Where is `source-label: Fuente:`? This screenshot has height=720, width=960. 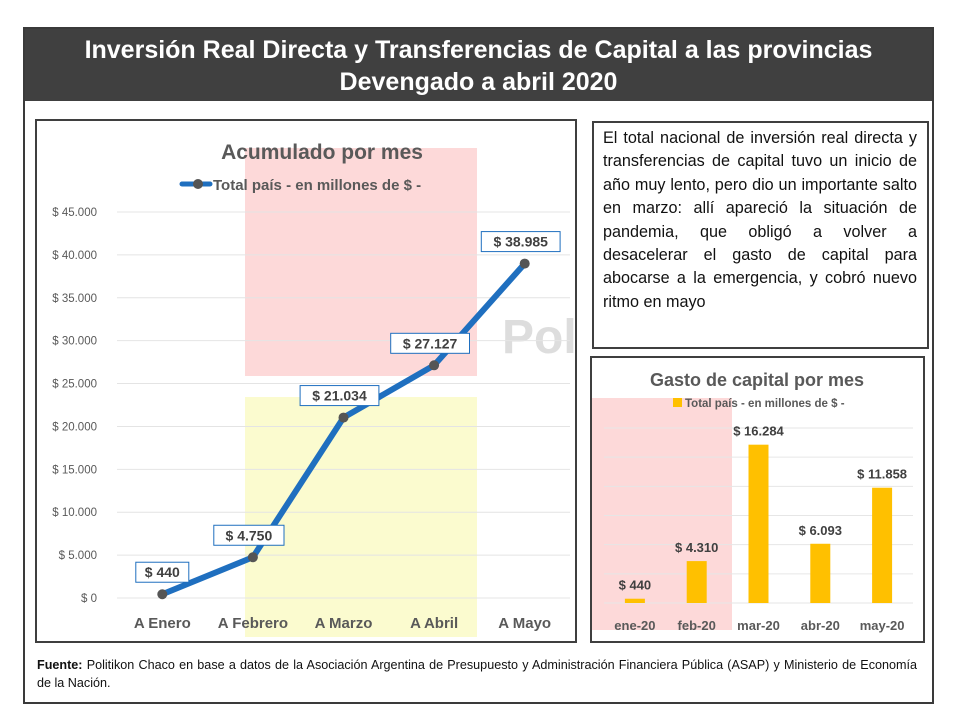 source-label: Fuente: is located at coordinates (60, 665).